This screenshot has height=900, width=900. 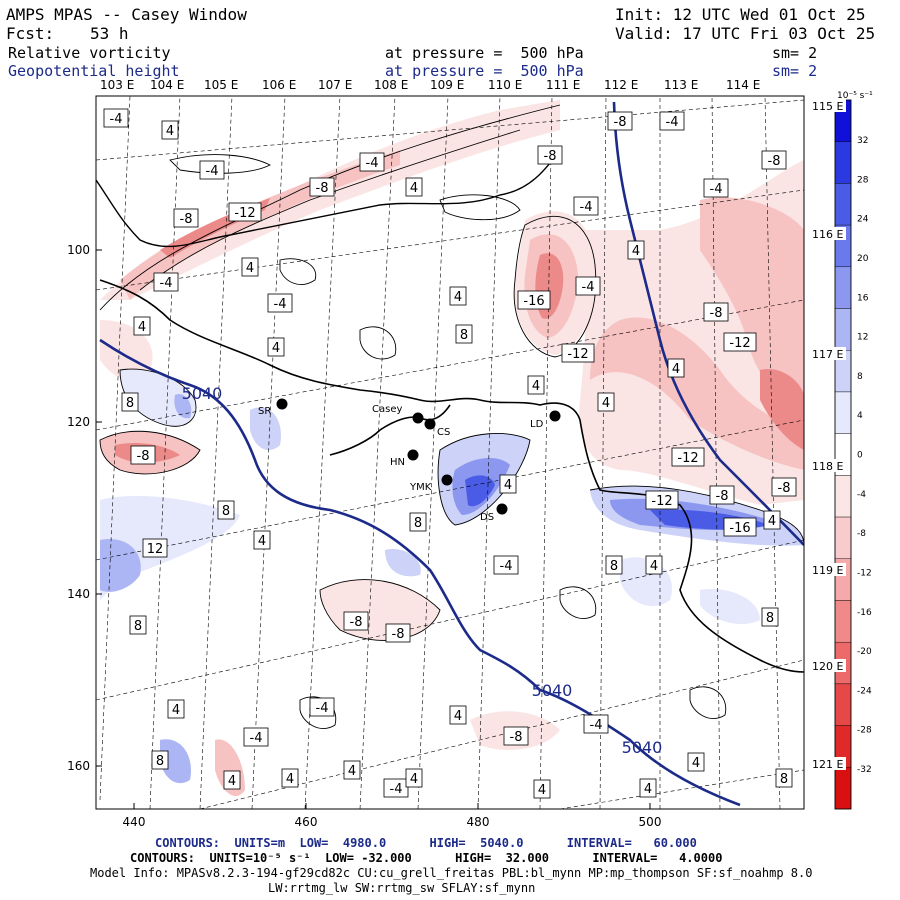 What do you see at coordinates (650, 822) in the screenshot?
I see `x-tick-label: 500` at bounding box center [650, 822].